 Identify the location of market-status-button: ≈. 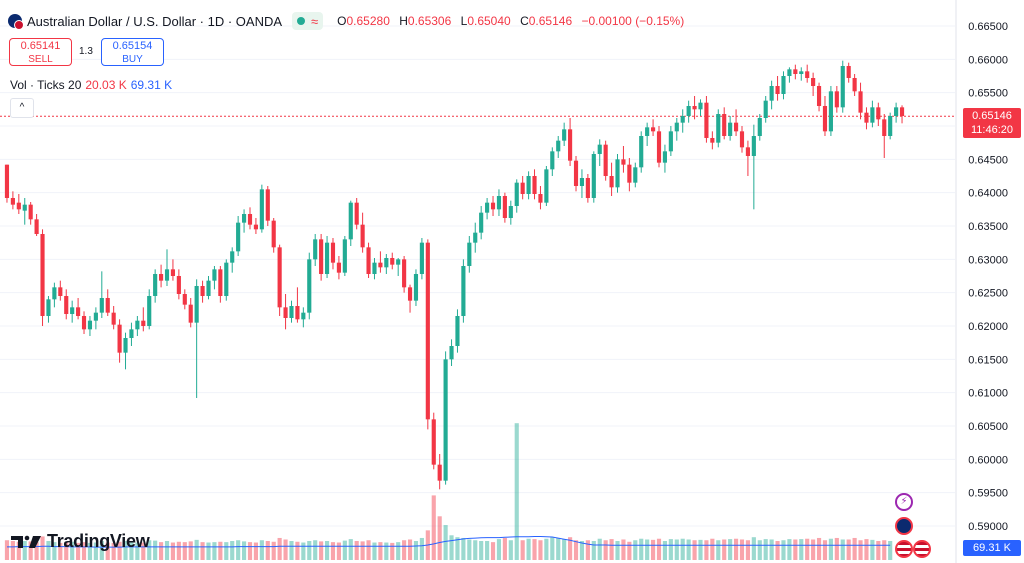
(308, 21).